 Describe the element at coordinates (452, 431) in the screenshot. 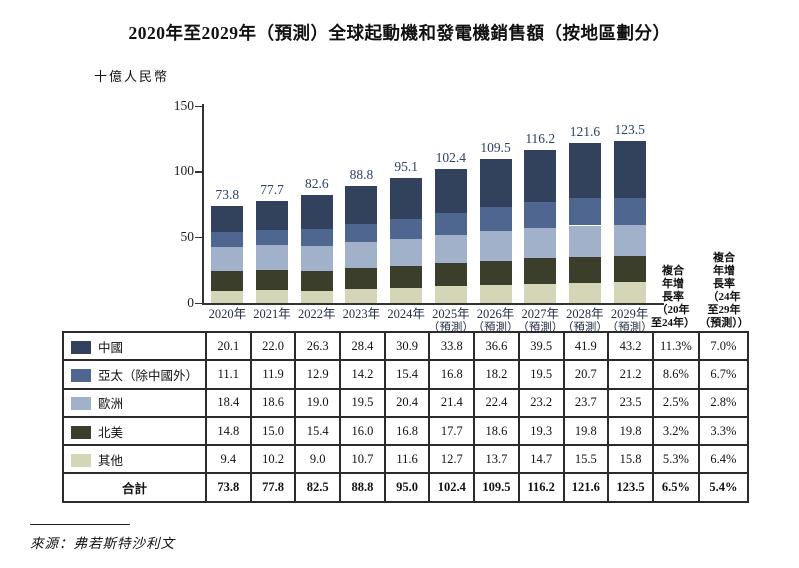

I see `value-cell: 17.7` at that location.